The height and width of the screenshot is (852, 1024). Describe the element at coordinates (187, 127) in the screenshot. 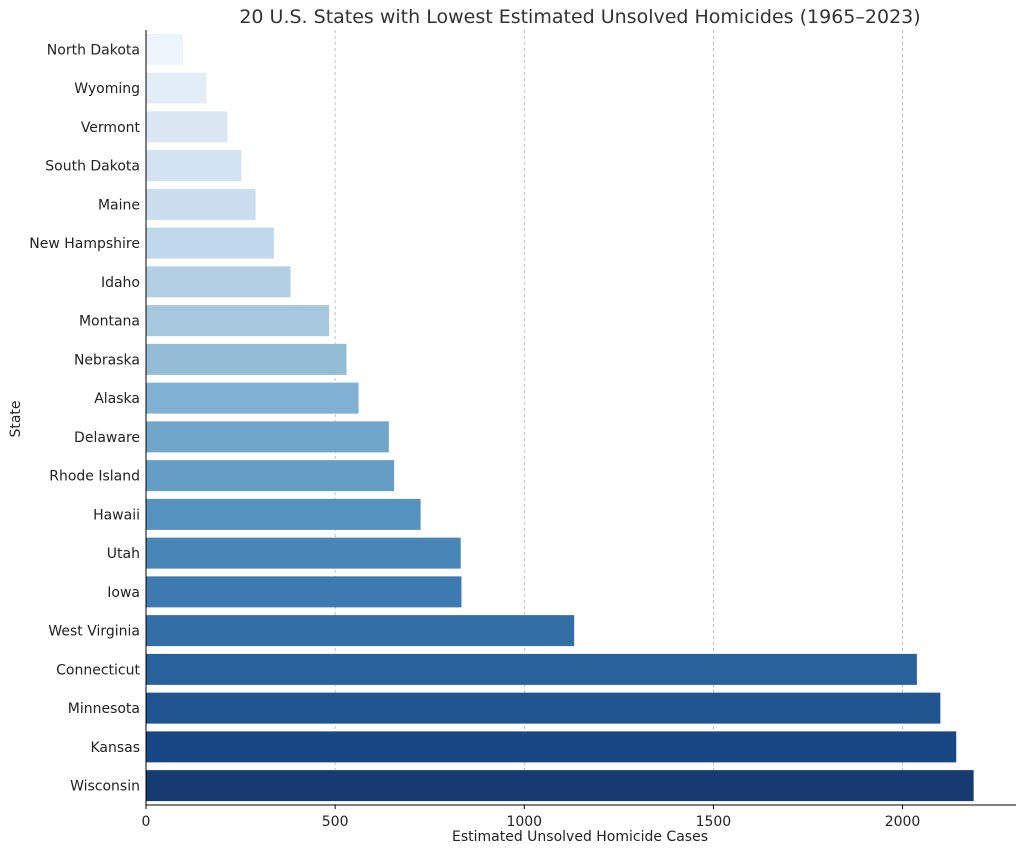

I see `bar-vermont` at that location.